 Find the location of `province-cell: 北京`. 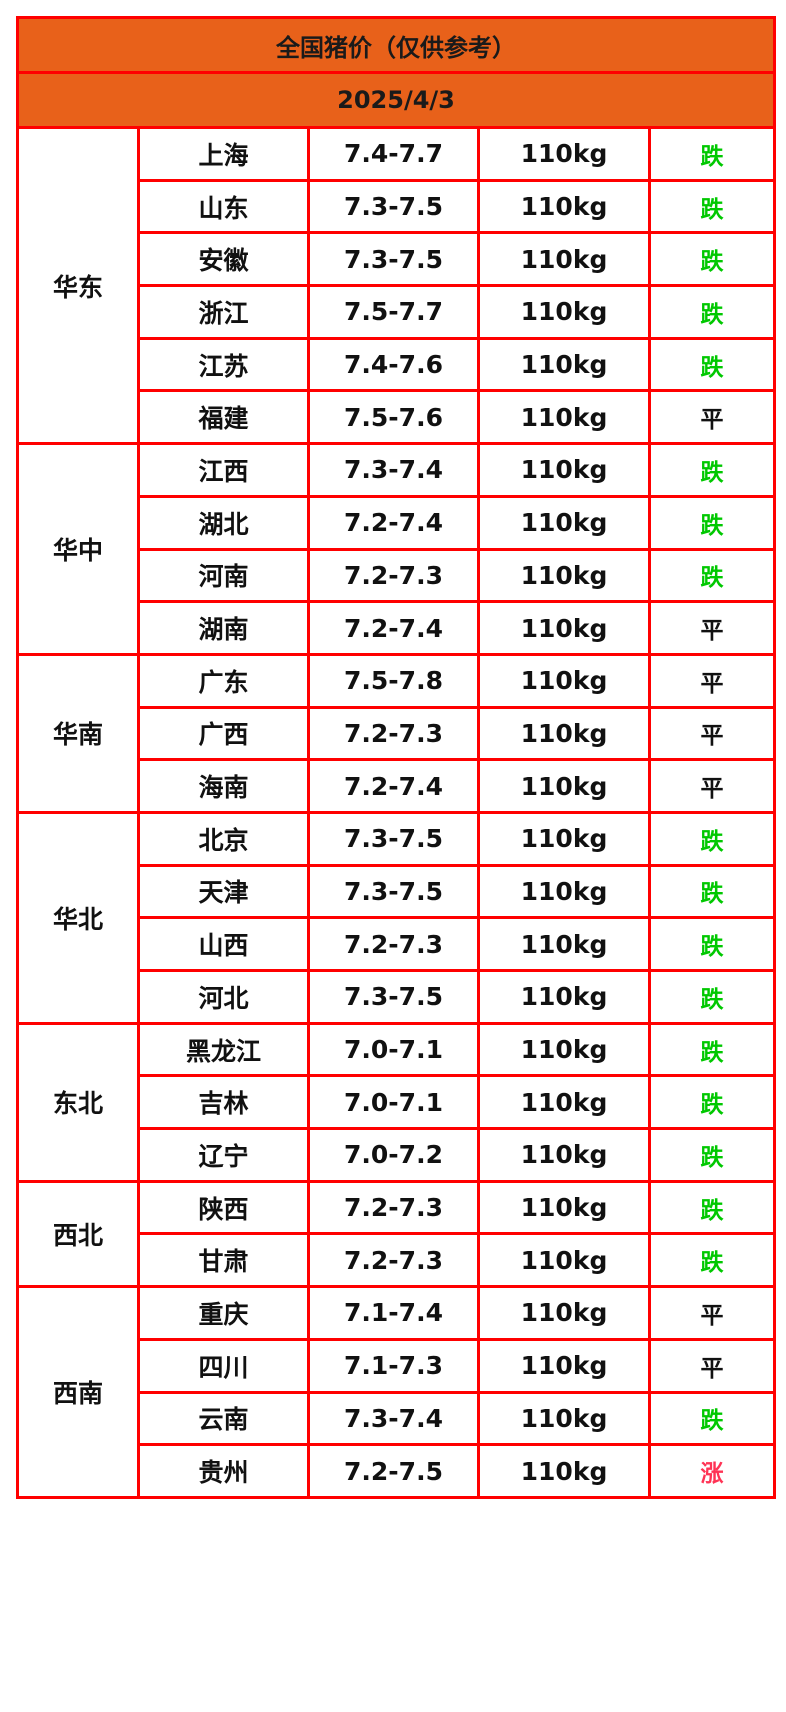

province-cell: 北京 is located at coordinates (223, 838).